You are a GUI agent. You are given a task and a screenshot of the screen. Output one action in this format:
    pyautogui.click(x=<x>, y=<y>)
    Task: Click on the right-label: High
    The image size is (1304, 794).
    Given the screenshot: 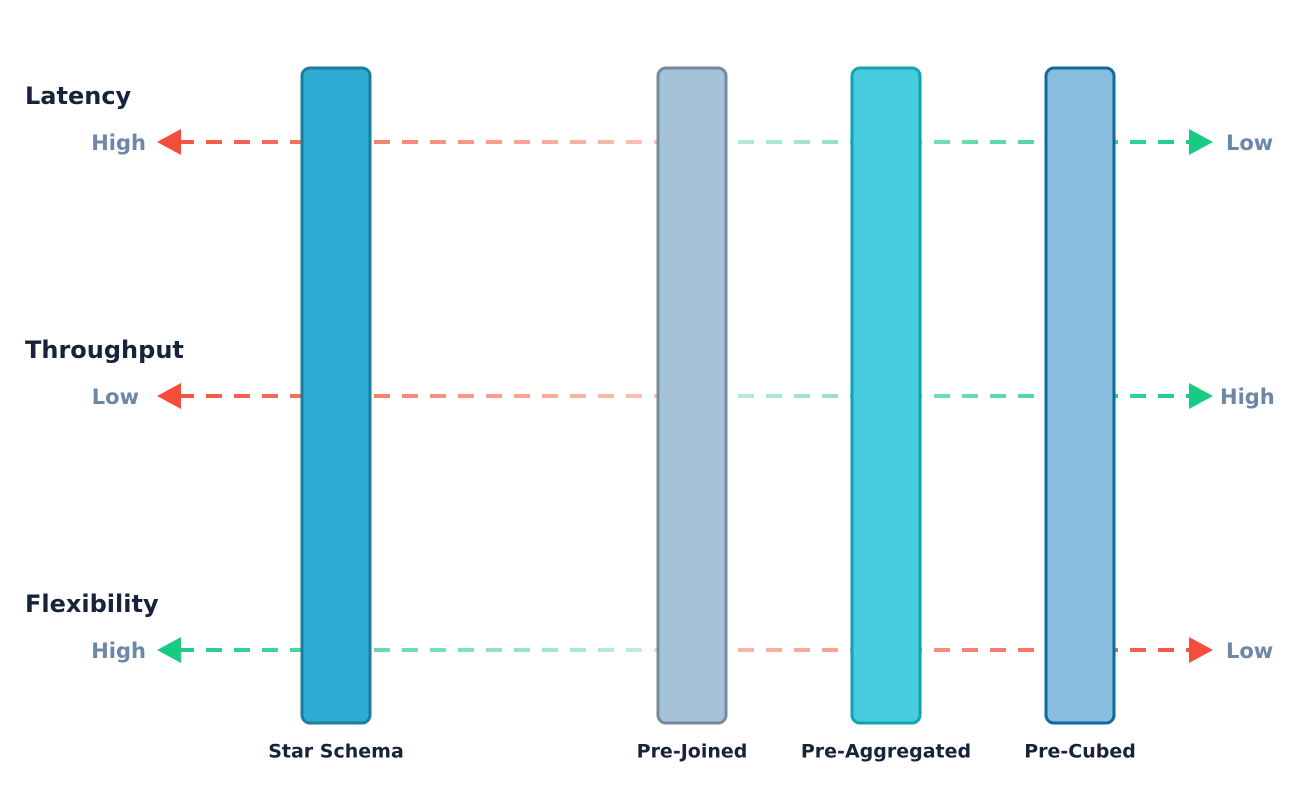 What is the action you would take?
    pyautogui.click(x=1247, y=397)
    